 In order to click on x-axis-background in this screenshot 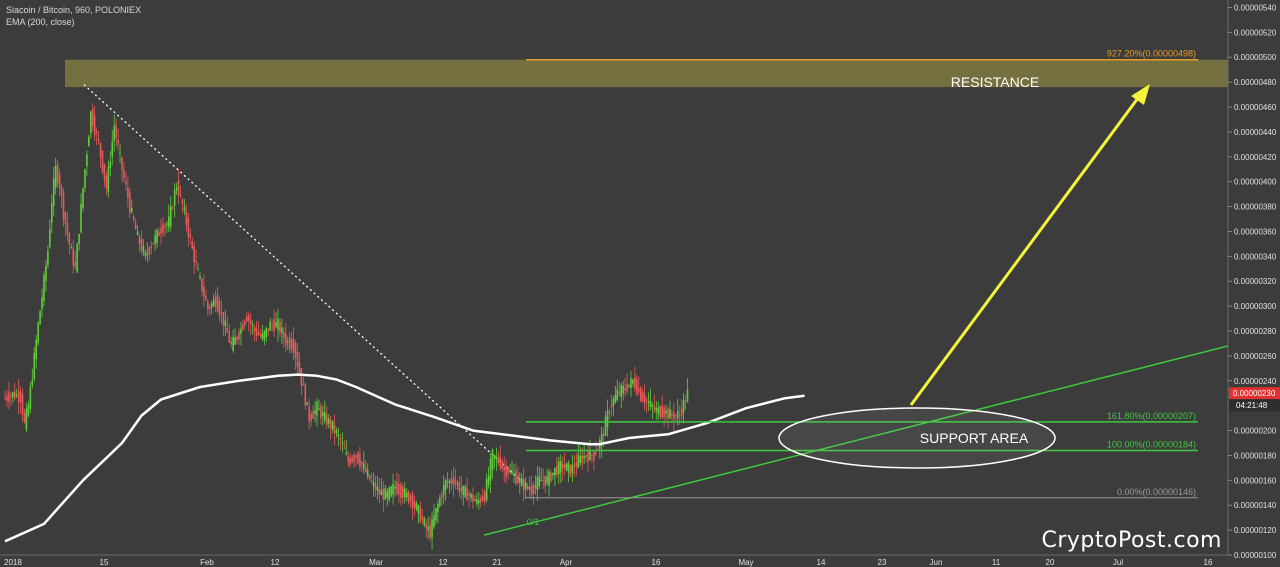, I will do `click(614, 561)`.